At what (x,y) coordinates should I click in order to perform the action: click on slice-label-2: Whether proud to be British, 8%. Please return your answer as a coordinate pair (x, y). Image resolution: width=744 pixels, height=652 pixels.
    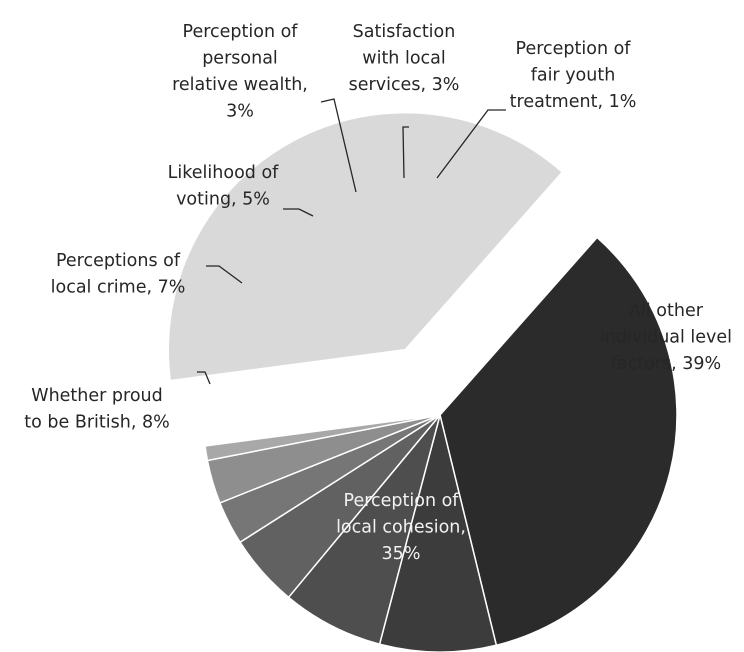
    Looking at the image, I should click on (96, 409).